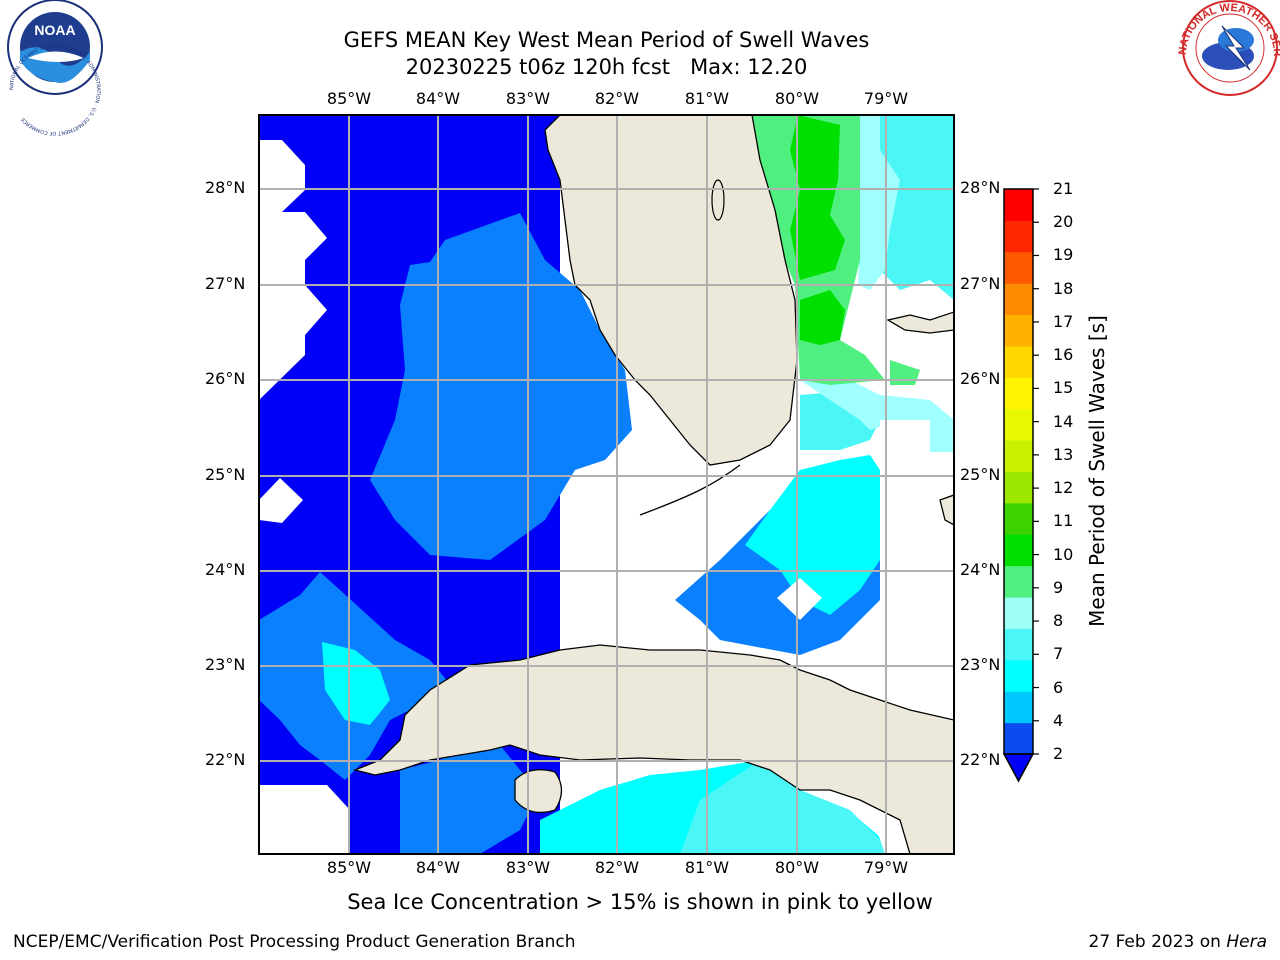 The height and width of the screenshot is (960, 1280). What do you see at coordinates (1246, 942) in the screenshot?
I see `footer-host: Hera` at bounding box center [1246, 942].